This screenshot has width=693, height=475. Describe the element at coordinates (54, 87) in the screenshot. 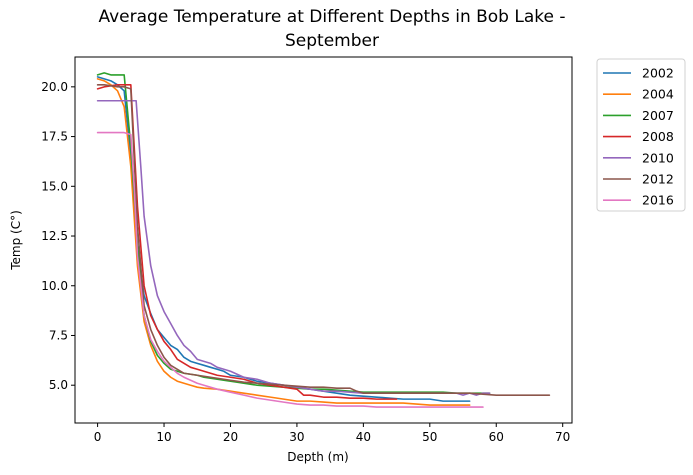

I see `y-tick-label: 20.0` at that location.